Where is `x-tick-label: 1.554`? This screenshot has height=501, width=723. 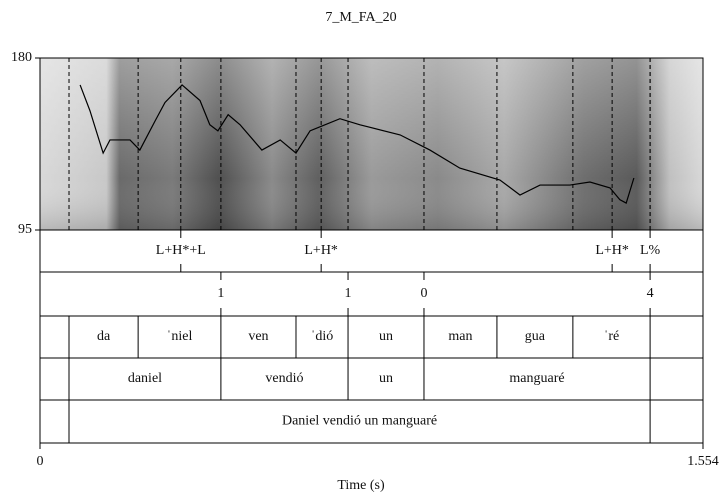
x-tick-label: 1.554 is located at coordinates (703, 461).